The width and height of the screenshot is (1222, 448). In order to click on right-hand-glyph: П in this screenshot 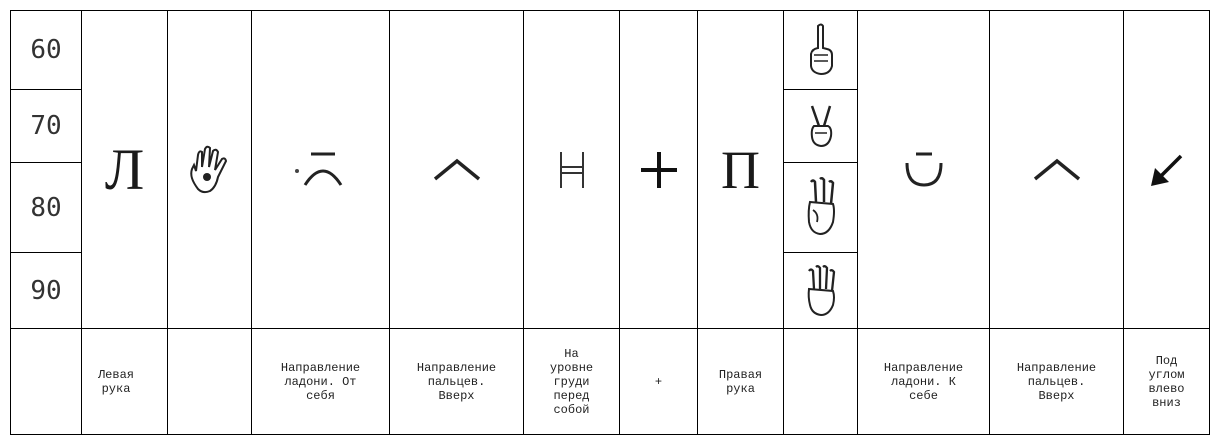, I will do `click(740, 169)`.